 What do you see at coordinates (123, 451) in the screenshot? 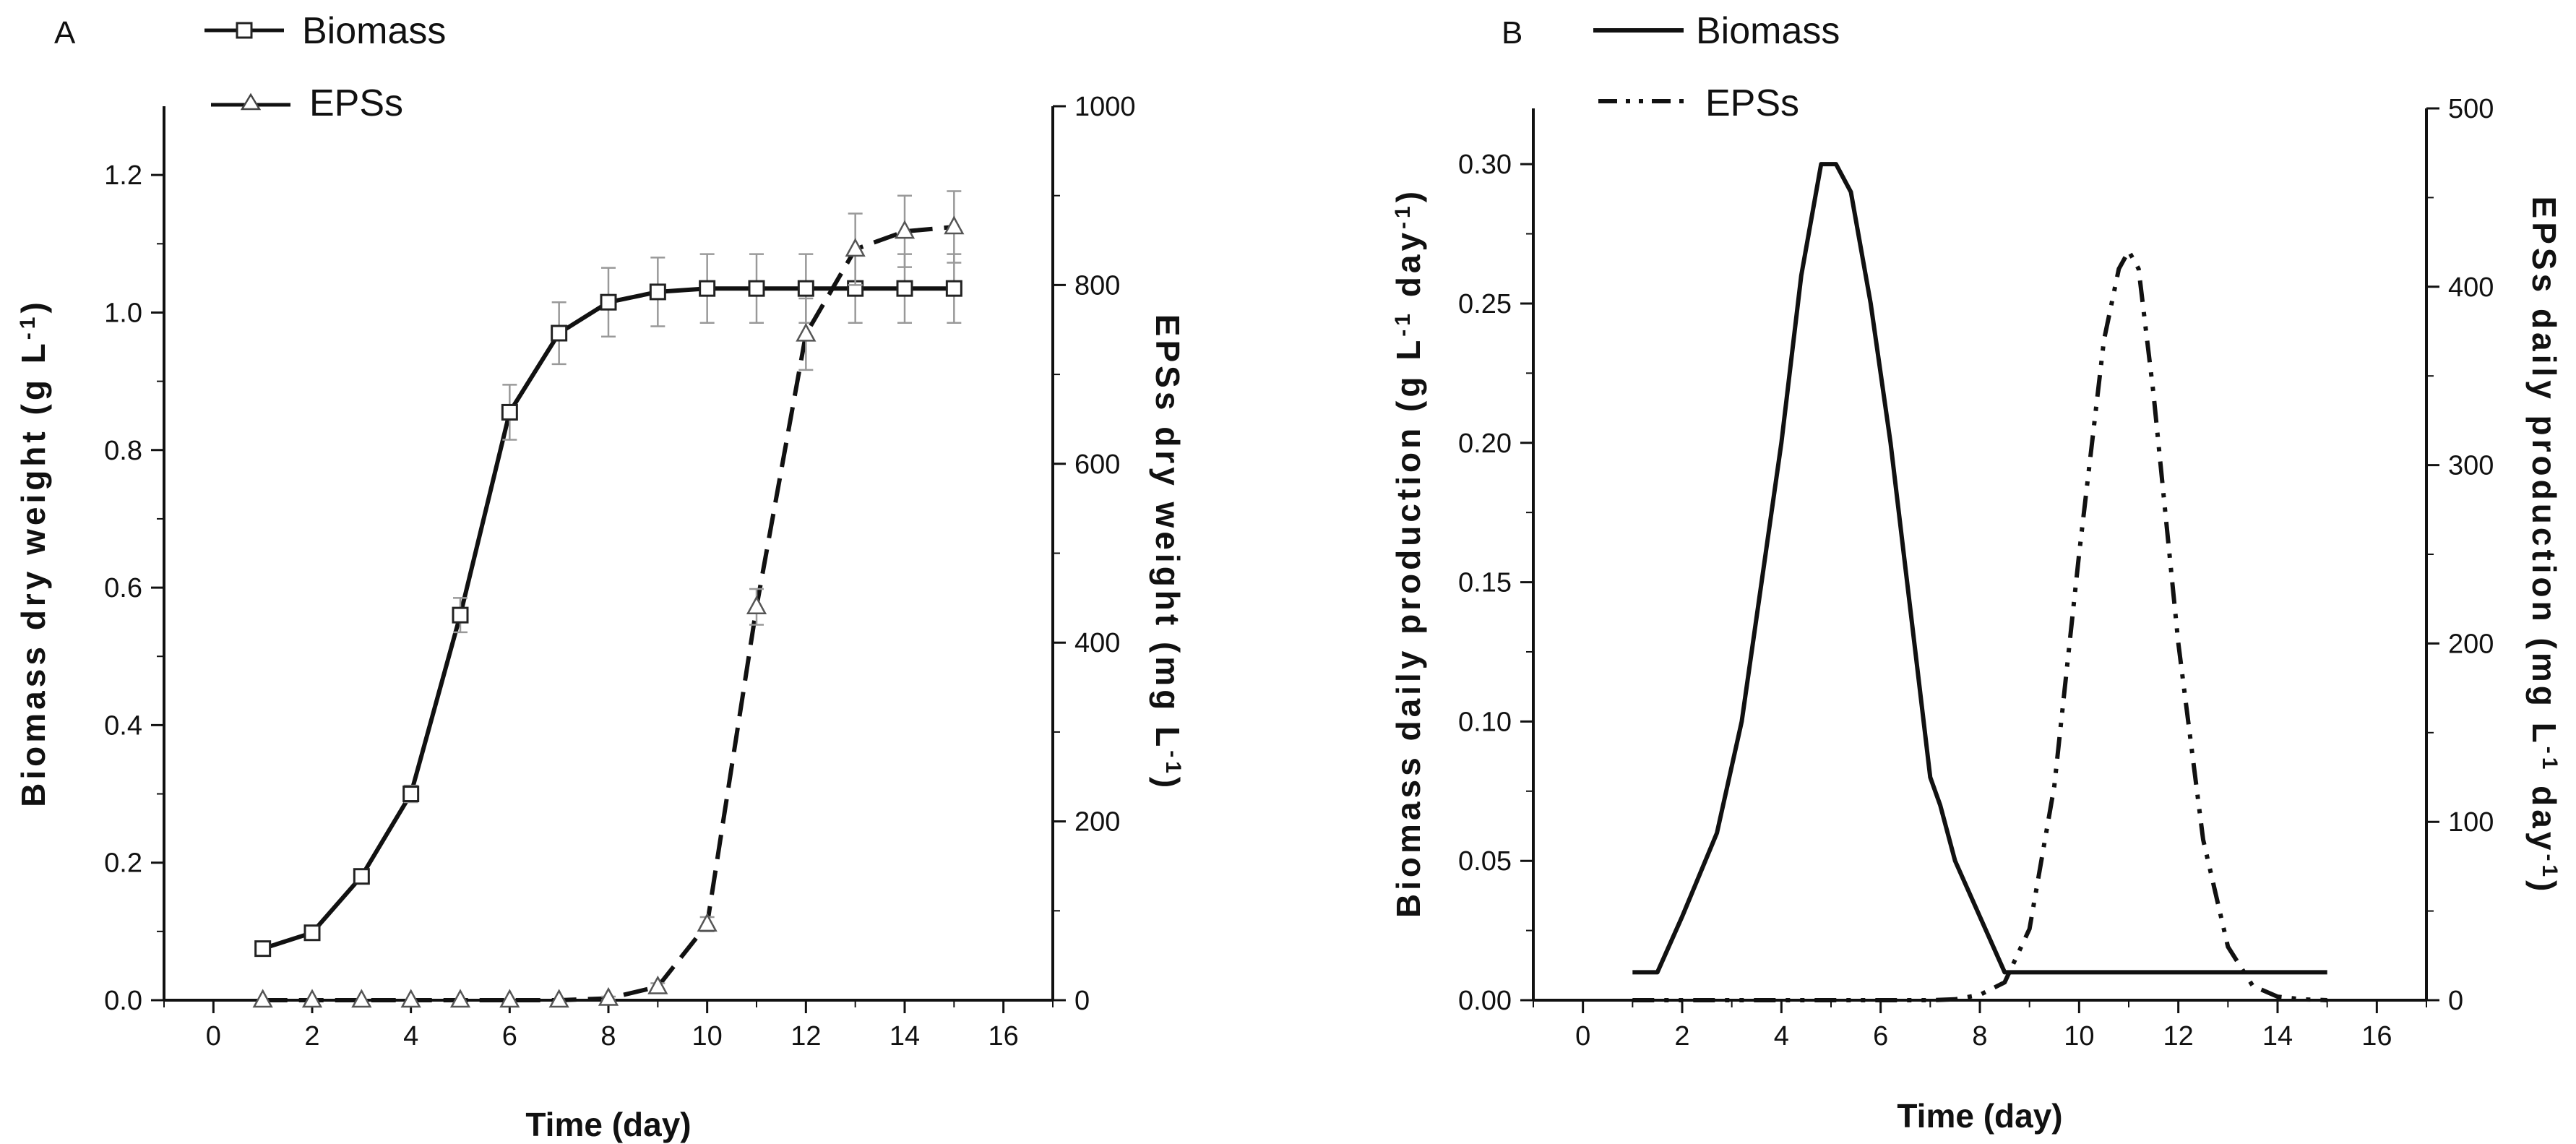
I see `y-left-tick-label: 0.8` at bounding box center [123, 451].